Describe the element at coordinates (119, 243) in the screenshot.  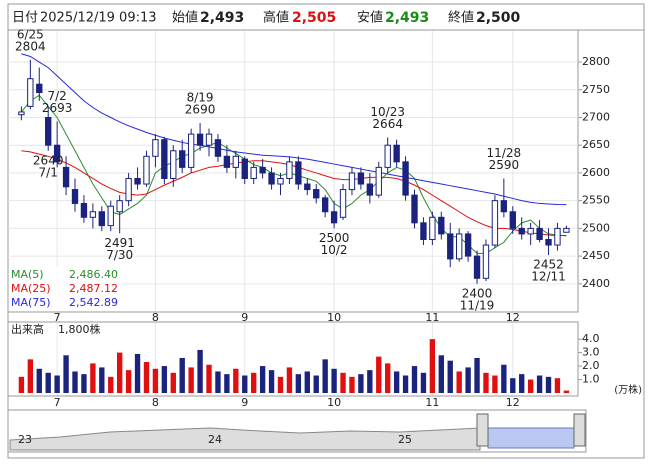
I see `annotation: 2491` at that location.